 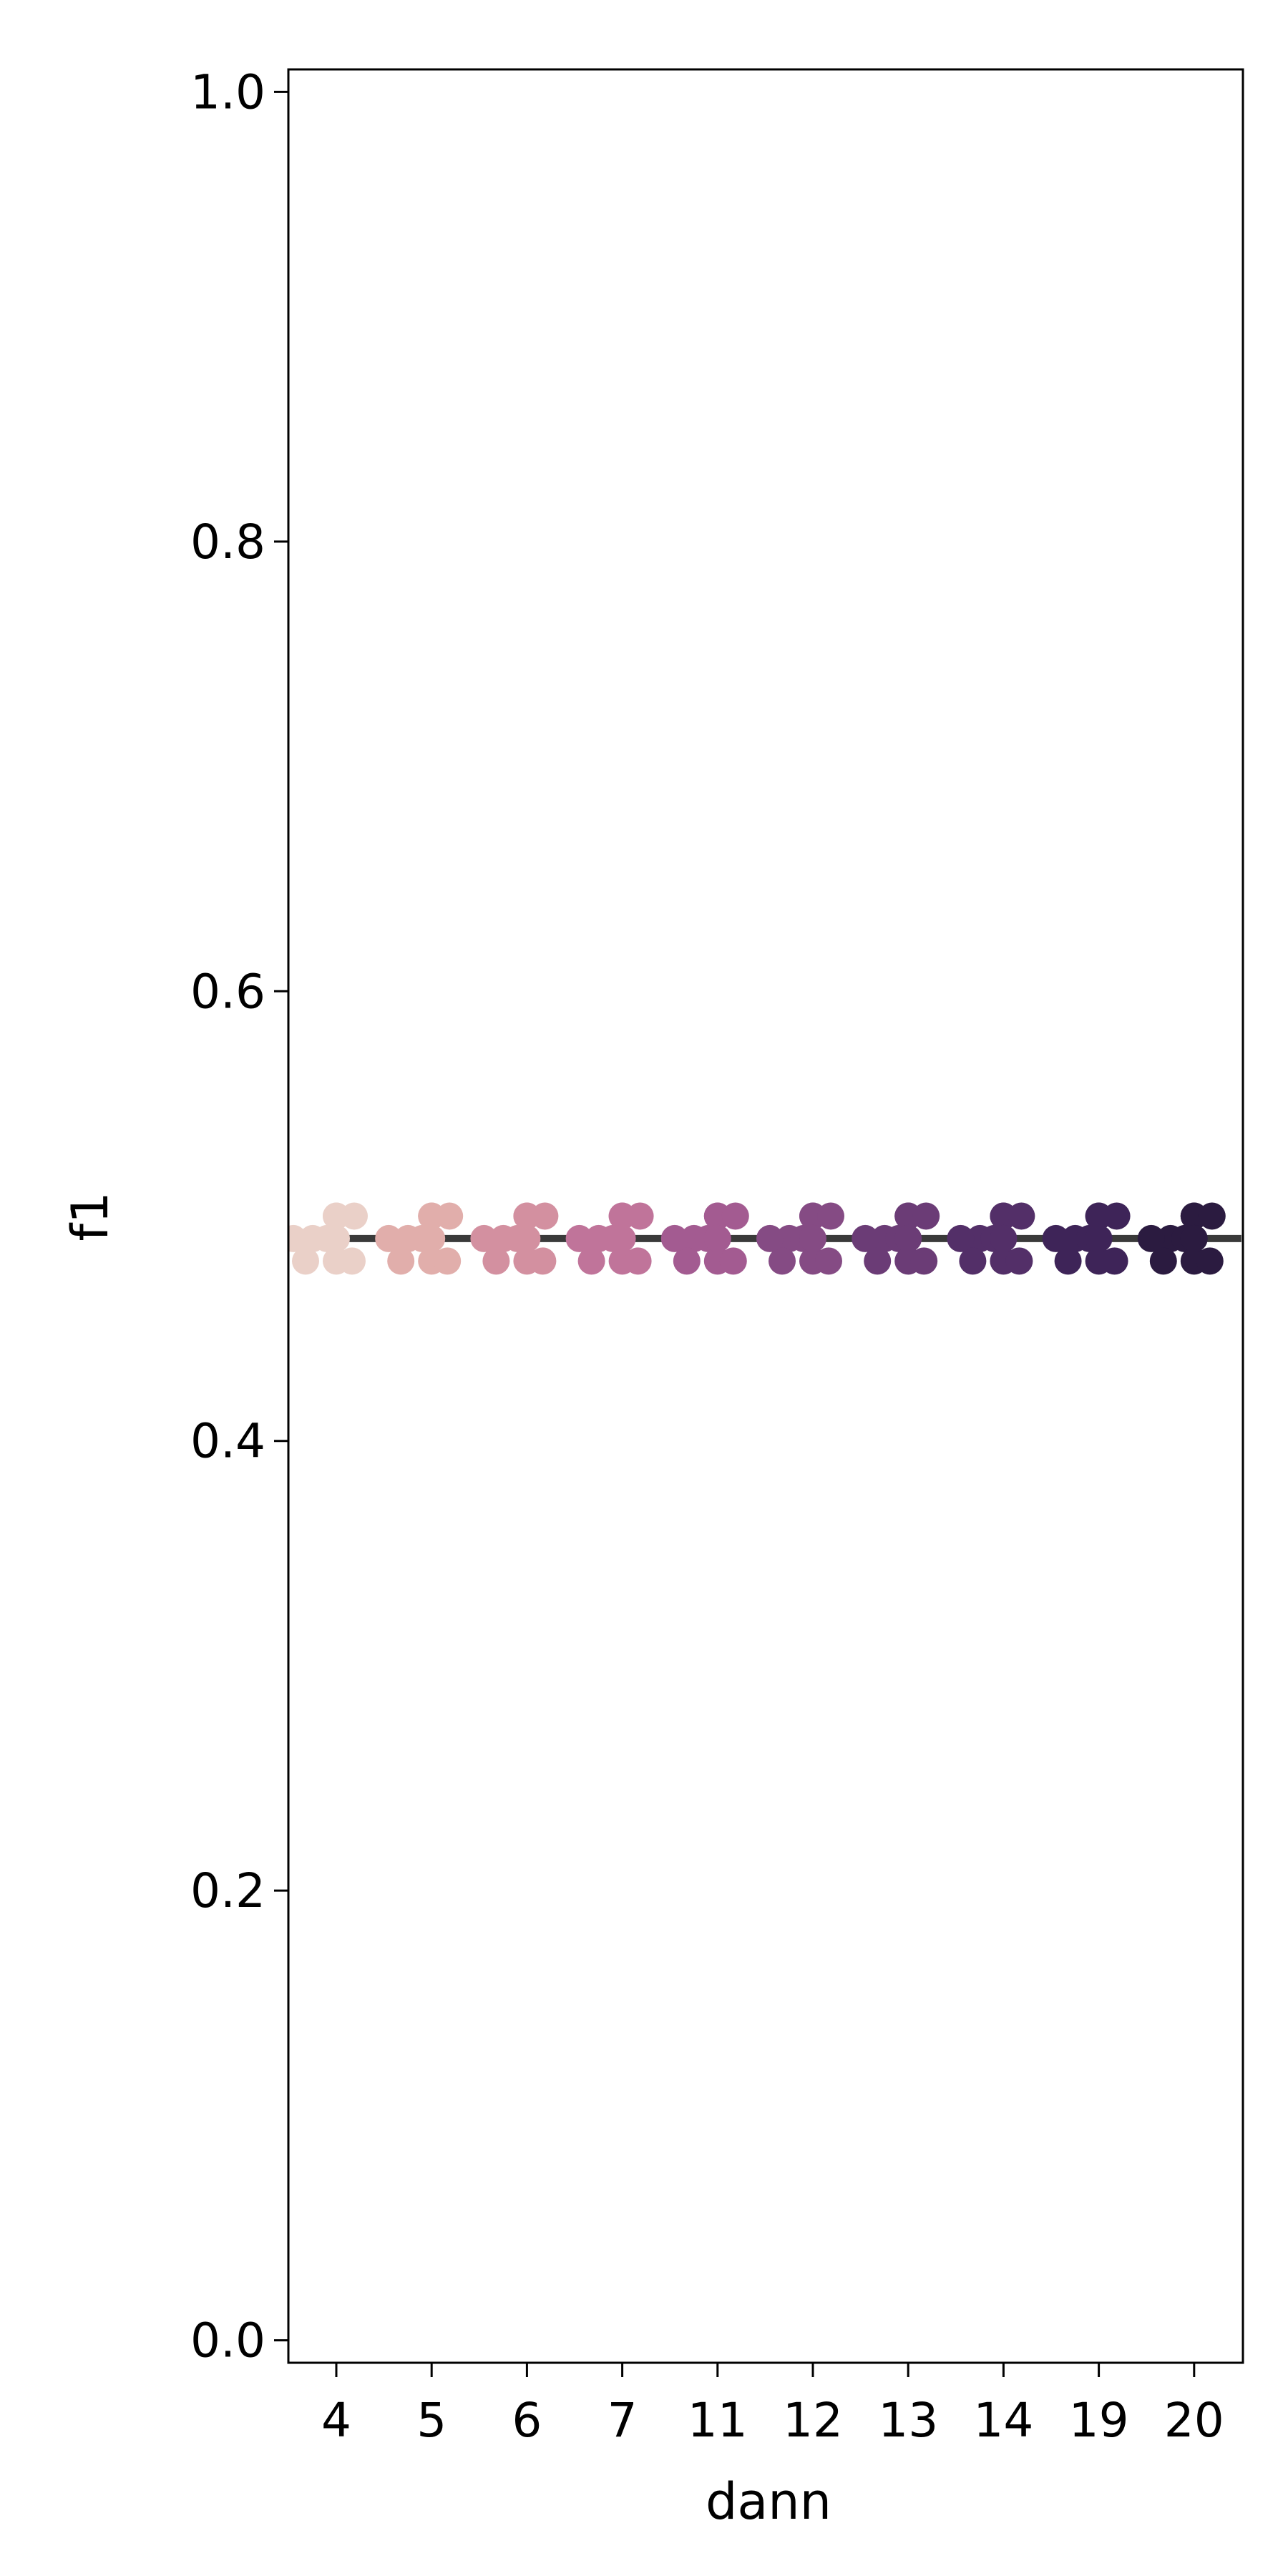 What do you see at coordinates (623, 2420) in the screenshot?
I see `x-tick-label: 7` at bounding box center [623, 2420].